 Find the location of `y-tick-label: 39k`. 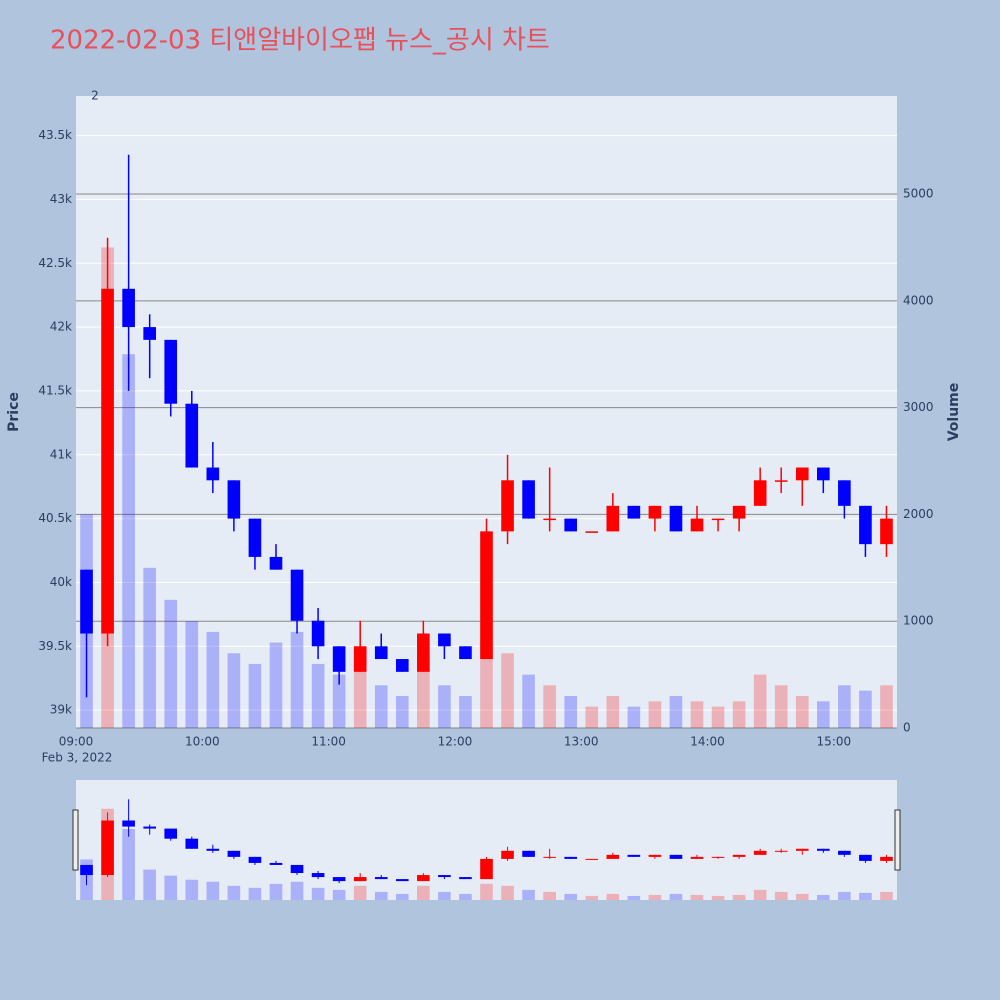

y-tick-label: 39k is located at coordinates (61, 710).